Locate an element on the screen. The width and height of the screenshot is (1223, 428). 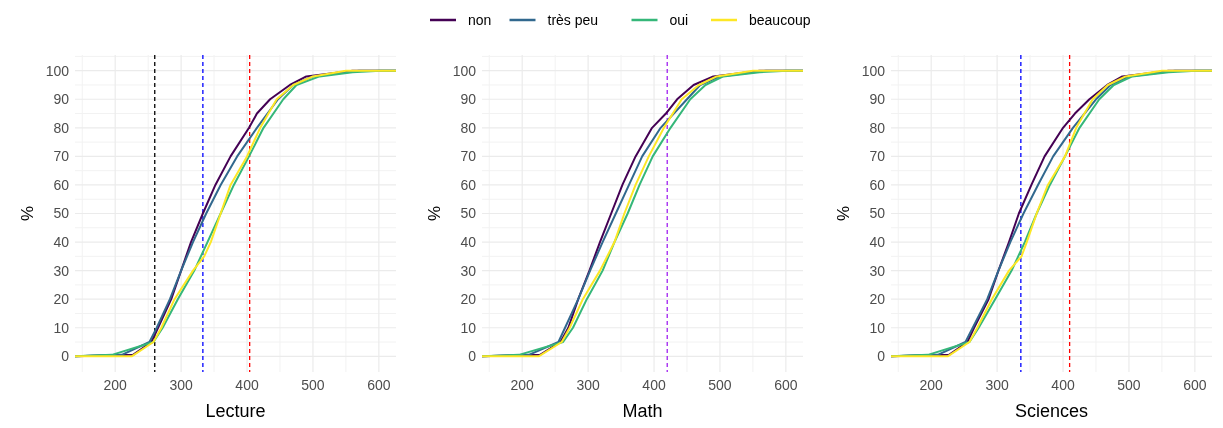
legend-label: très peu is located at coordinates (573, 19).